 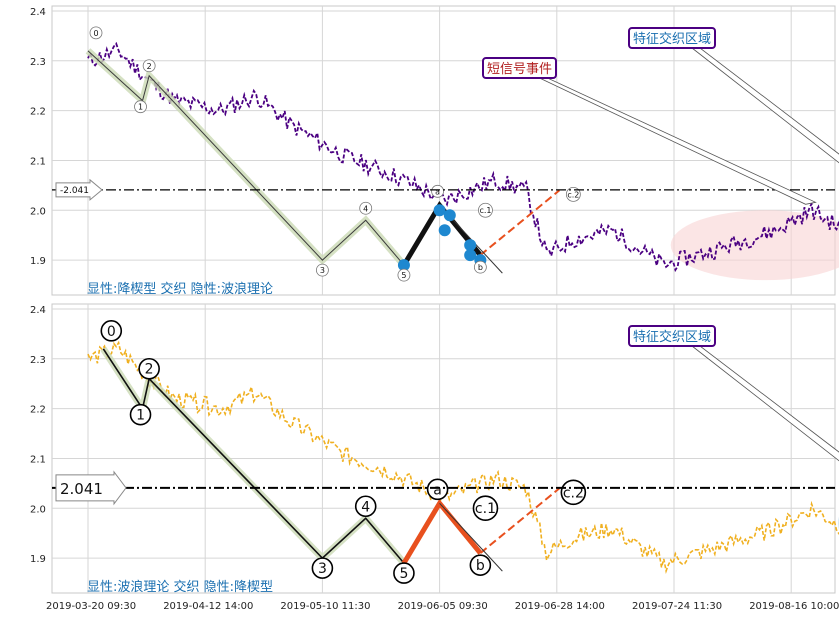 What do you see at coordinates (794, 606) in the screenshot?
I see `x-tick-label: 2019-08-16 10:00` at bounding box center [794, 606].